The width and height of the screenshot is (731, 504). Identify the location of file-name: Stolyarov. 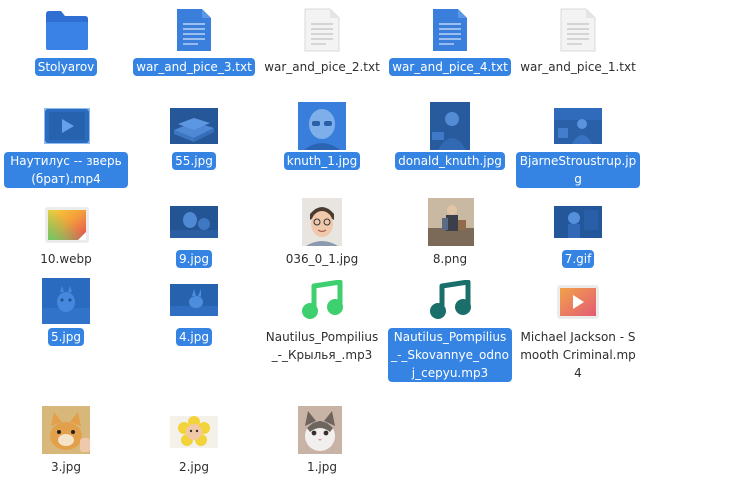
(66, 67).